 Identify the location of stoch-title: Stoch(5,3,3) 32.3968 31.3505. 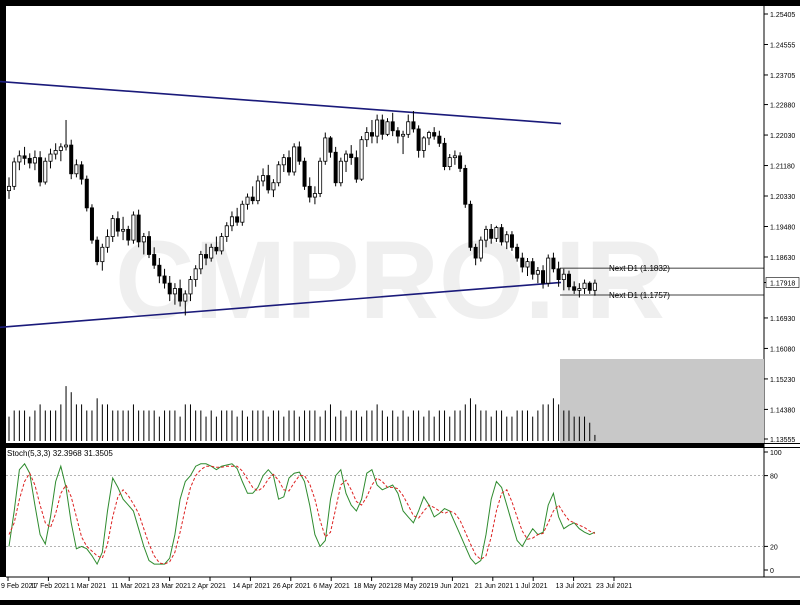
(60, 453).